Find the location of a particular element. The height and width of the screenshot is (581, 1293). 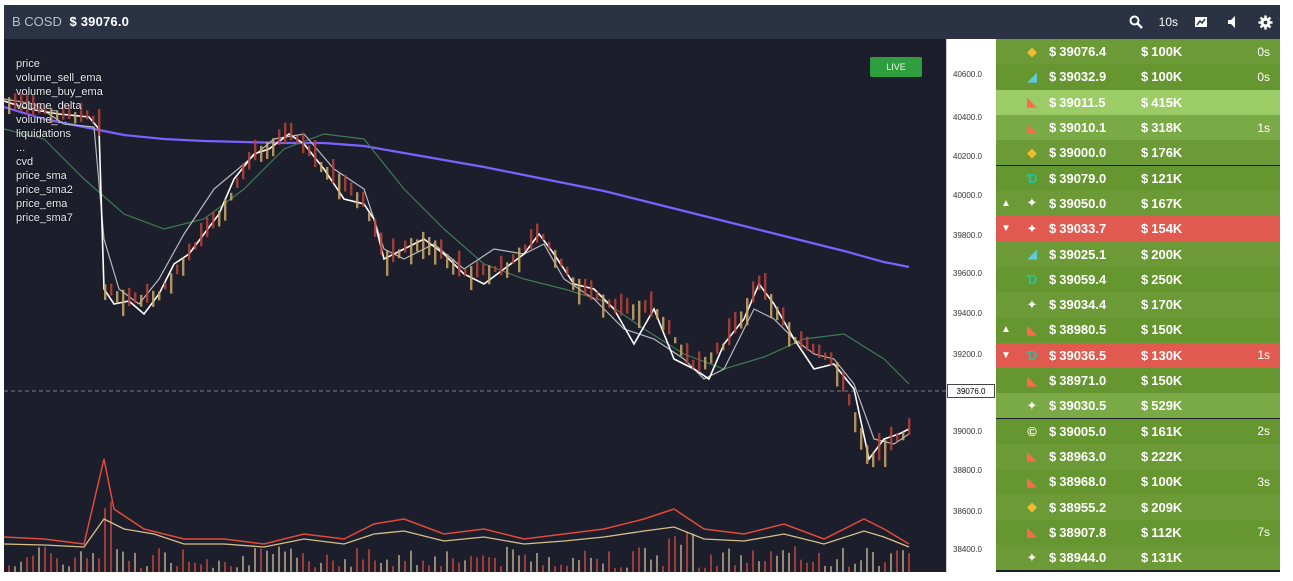

trade-row: ◣ $38971.0 $150K is located at coordinates (1138, 380).